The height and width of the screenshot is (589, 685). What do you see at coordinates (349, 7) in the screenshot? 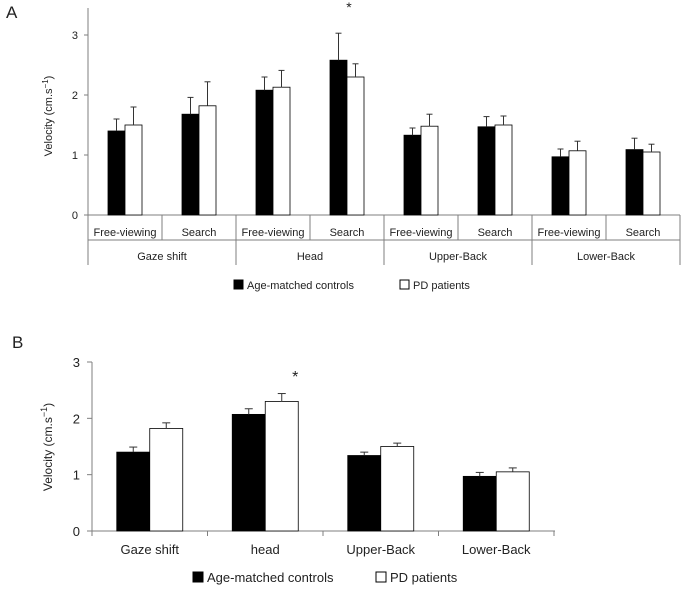
I see `panel-a-significance-asterisk: *` at bounding box center [349, 7].